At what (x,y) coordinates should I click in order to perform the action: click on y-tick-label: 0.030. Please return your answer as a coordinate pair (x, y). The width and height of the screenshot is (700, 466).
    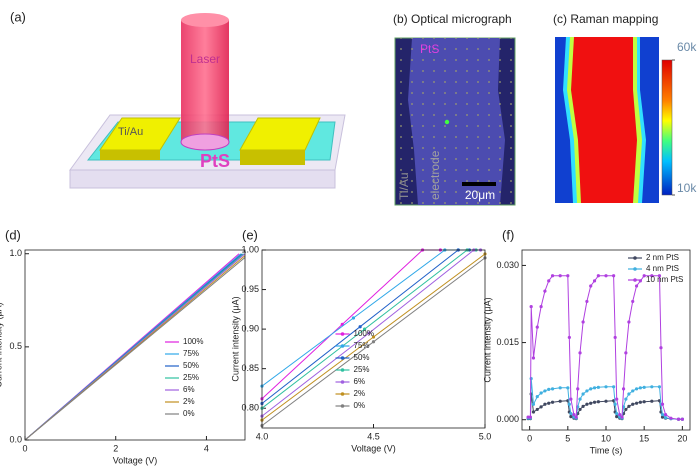
    Looking at the image, I should click on (507, 265).